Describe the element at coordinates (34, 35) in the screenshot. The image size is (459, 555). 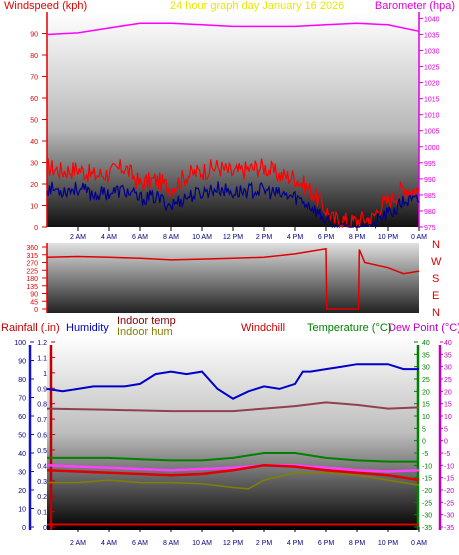
I see `windspeed-tick-label: 90` at that location.